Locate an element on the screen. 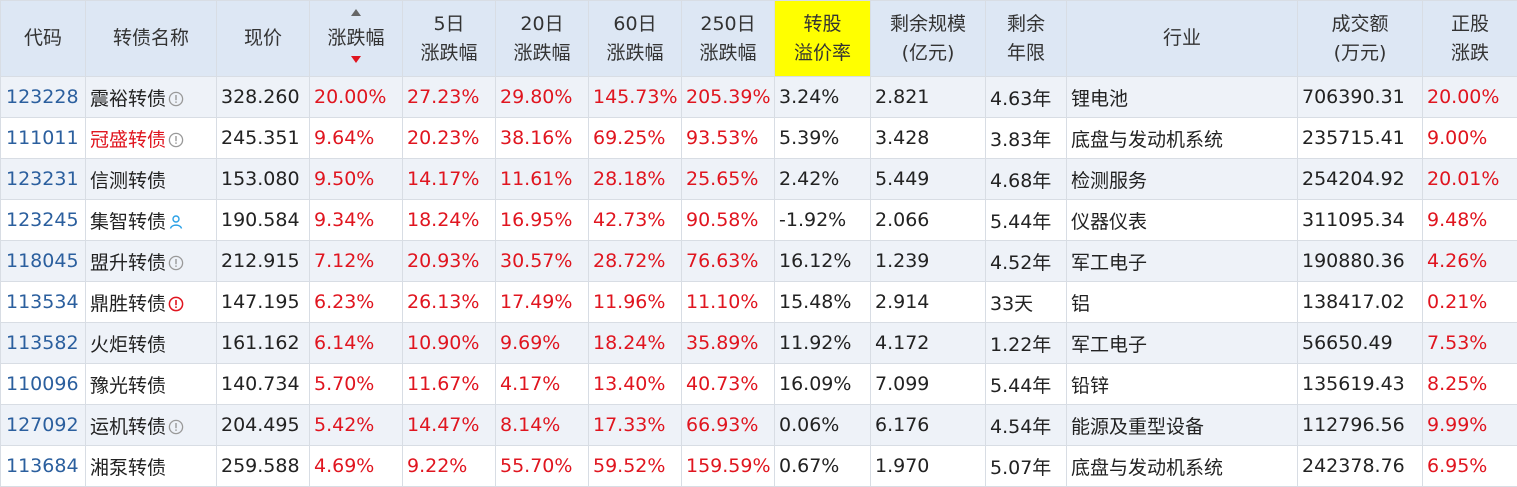 The width and height of the screenshot is (1517, 487). bond-name: 鼎胜转债 is located at coordinates (128, 303).